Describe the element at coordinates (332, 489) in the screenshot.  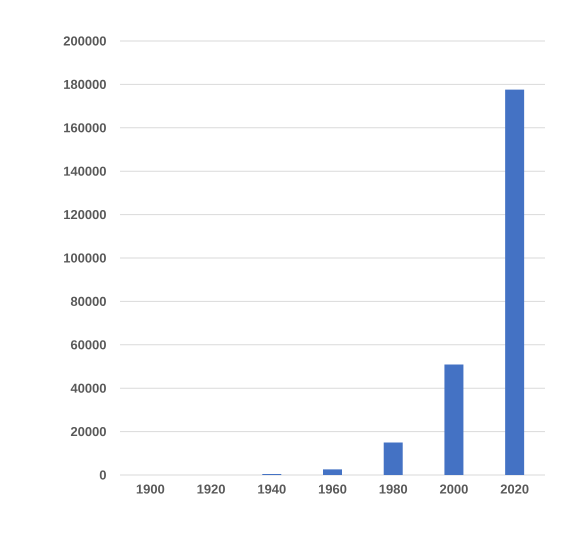
I see `x-tick-label: 1960` at that location.